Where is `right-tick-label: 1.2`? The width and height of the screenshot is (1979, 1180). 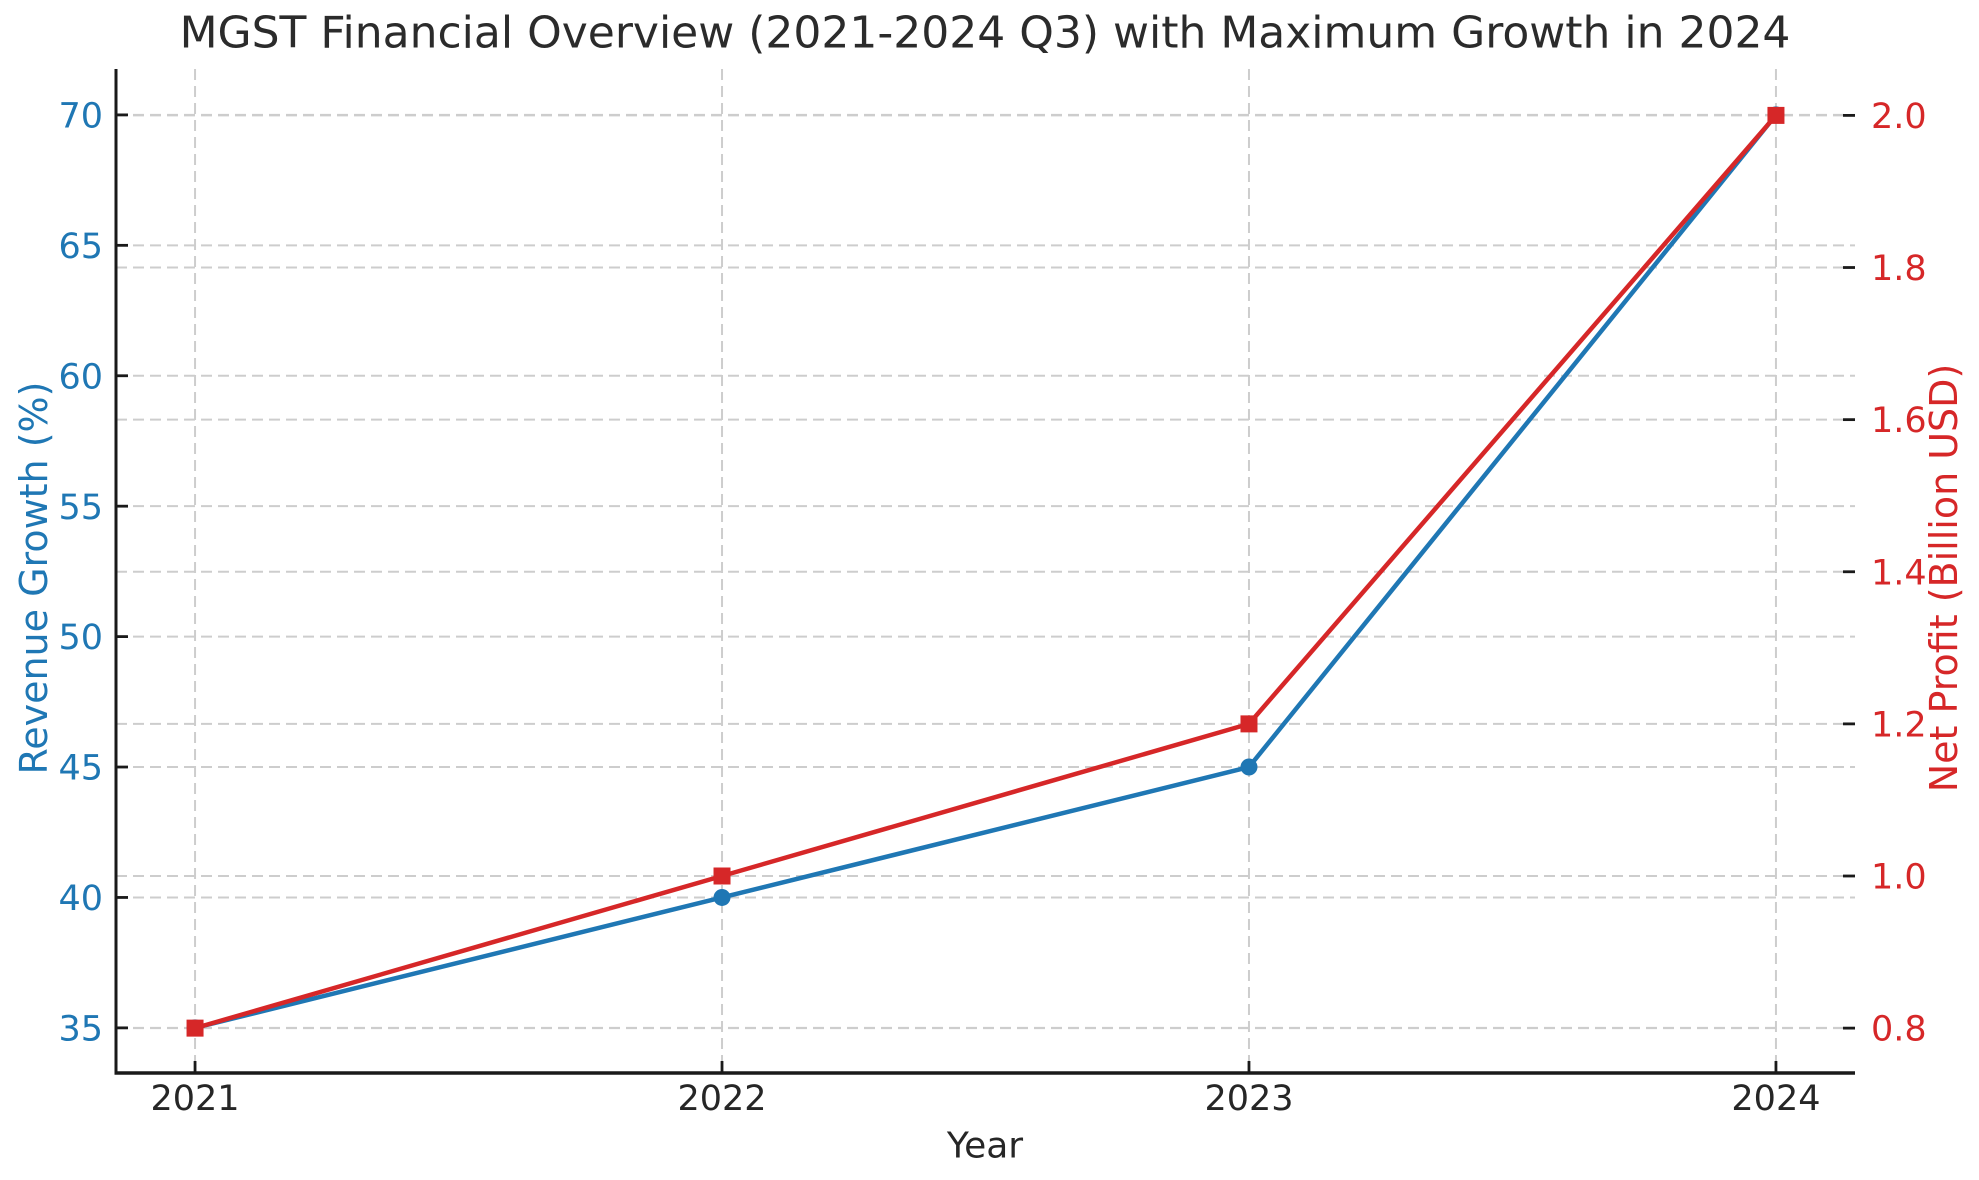
right-tick-label: 1.2 is located at coordinates (1899, 725).